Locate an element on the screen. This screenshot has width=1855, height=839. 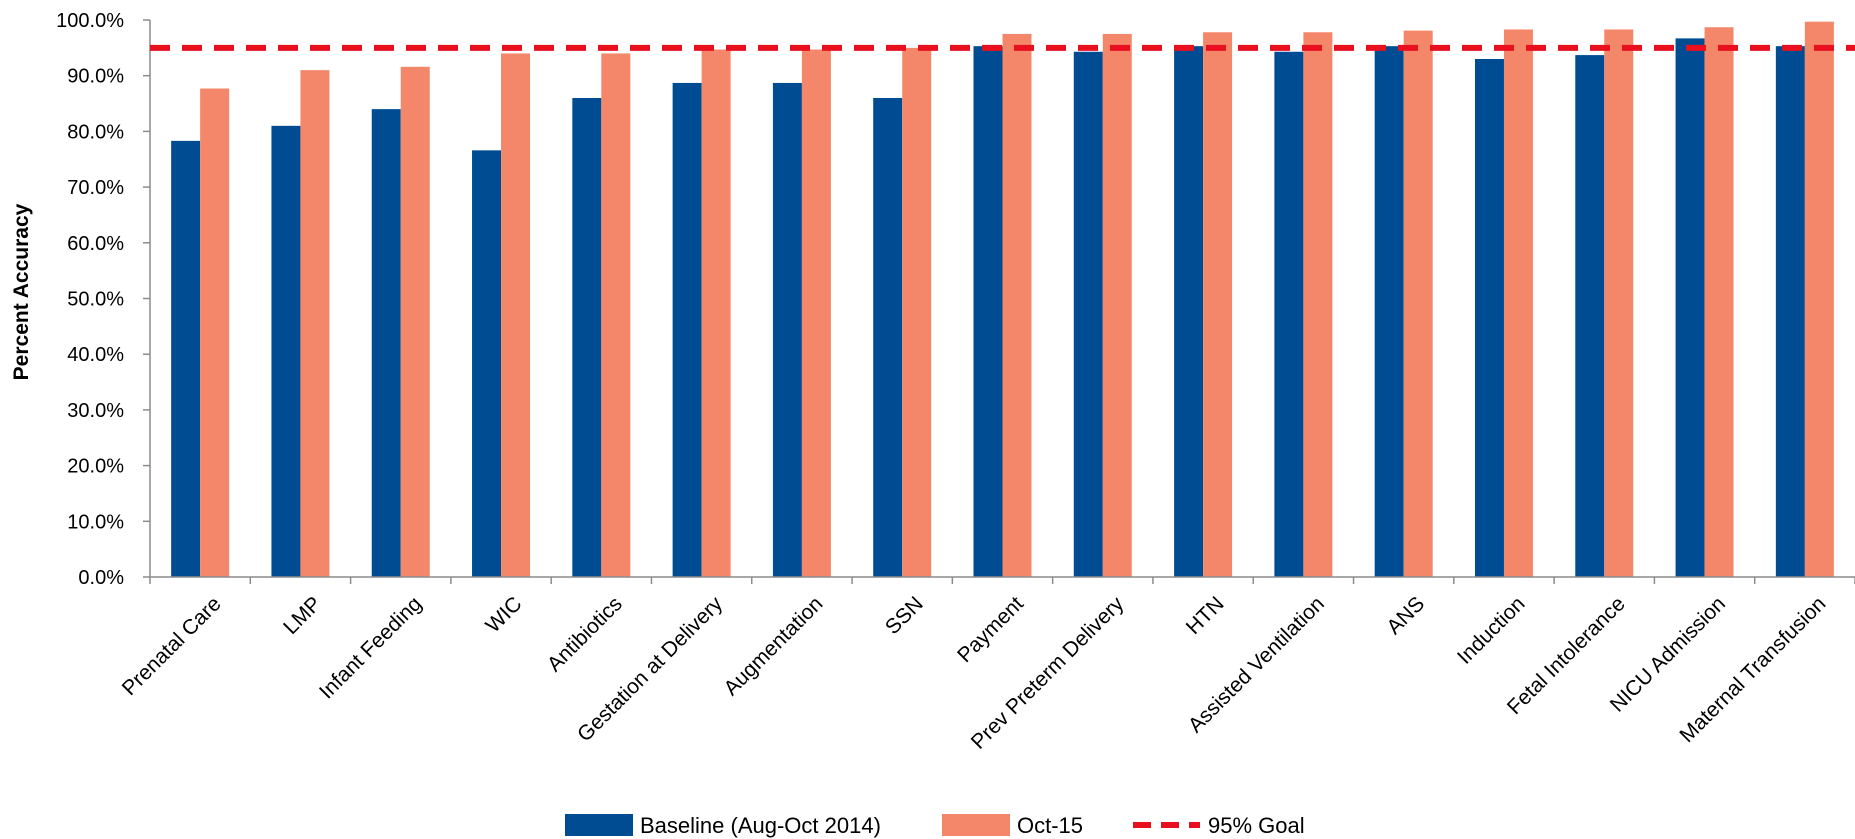
y-tick-label: 100.0% is located at coordinates (90, 21).